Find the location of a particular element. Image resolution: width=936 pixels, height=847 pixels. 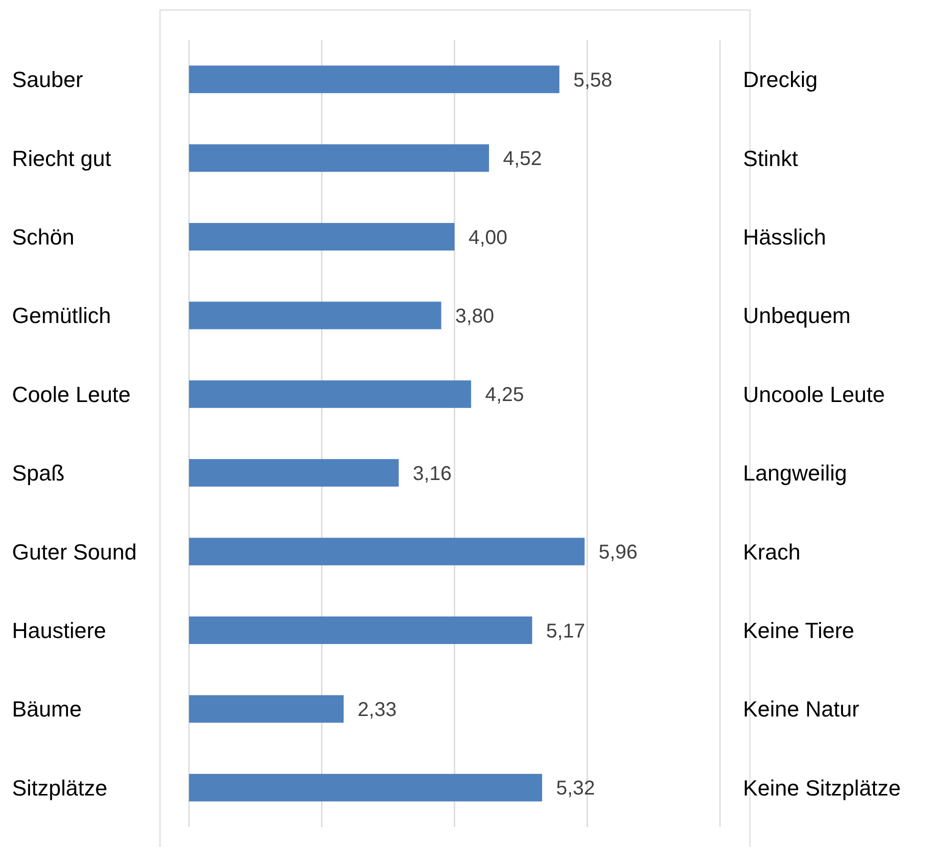

y2-tick-label: Stinkt is located at coordinates (770, 158).